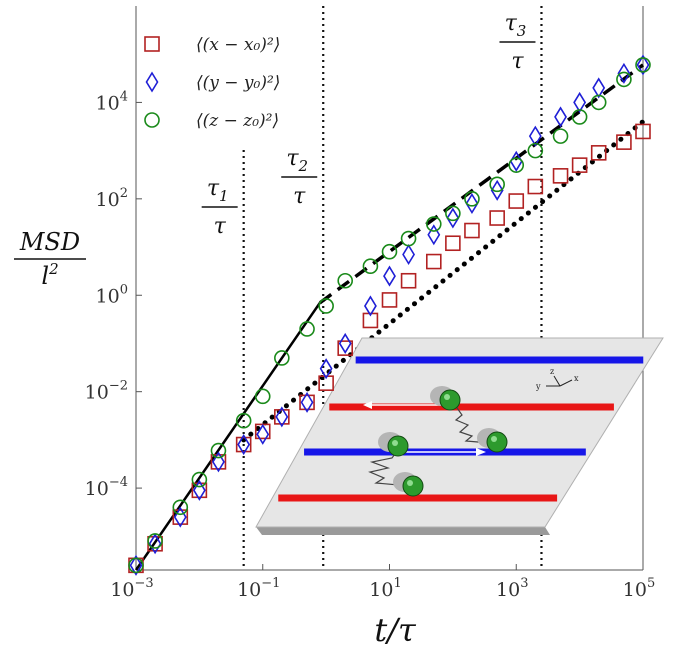  Describe the element at coordinates (238, 83) in the screenshot. I see `legend-label-diamond: ⟨(y − y₀)²⟩` at that location.